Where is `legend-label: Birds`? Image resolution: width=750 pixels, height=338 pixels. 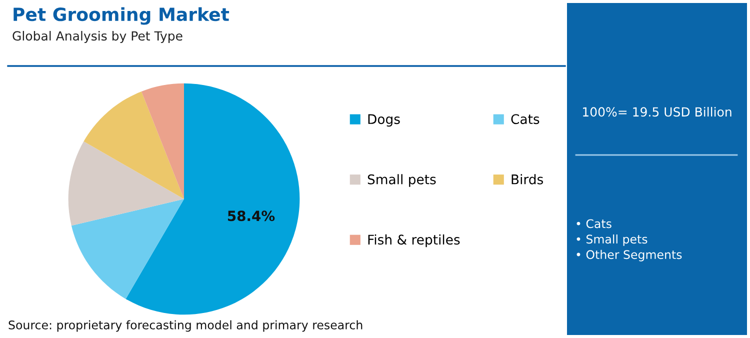 legend-label: Birds is located at coordinates (528, 179).